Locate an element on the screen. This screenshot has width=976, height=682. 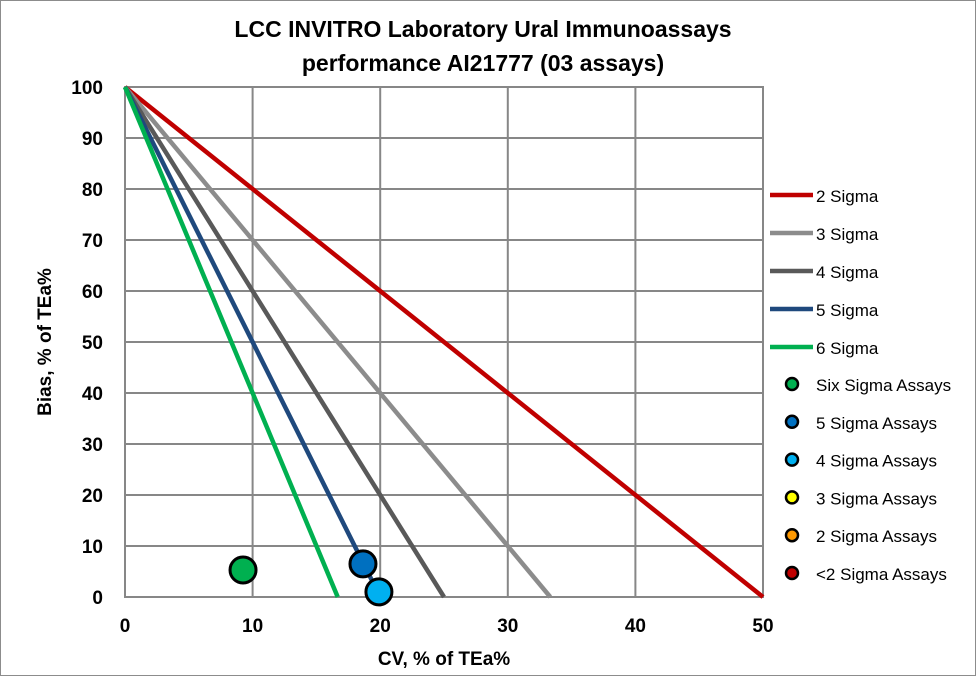
y-tick-label: 10 is located at coordinates (92, 547).